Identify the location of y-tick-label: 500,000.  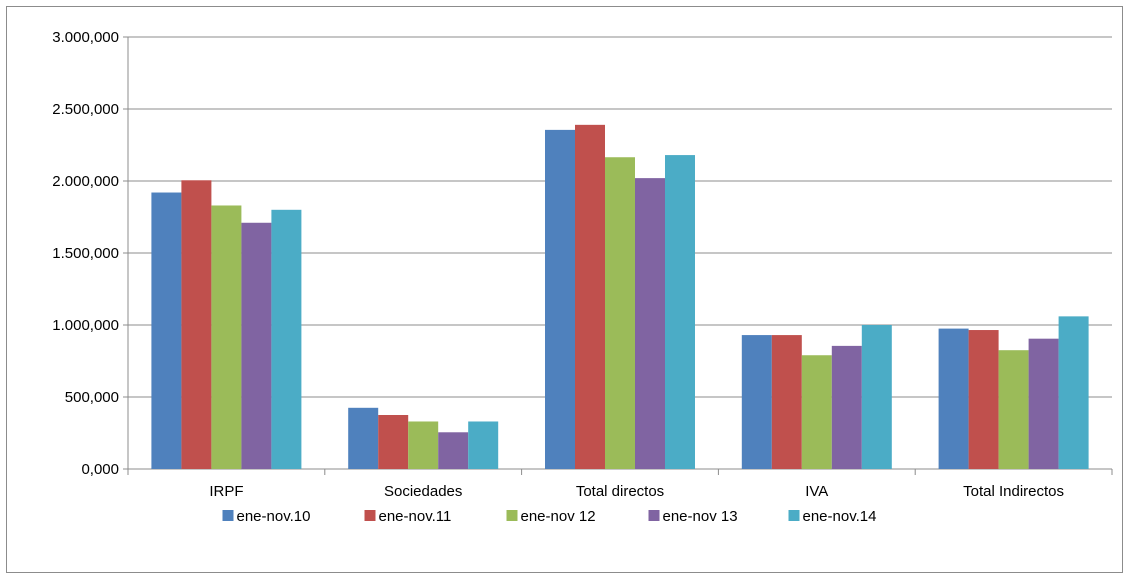
(92, 397).